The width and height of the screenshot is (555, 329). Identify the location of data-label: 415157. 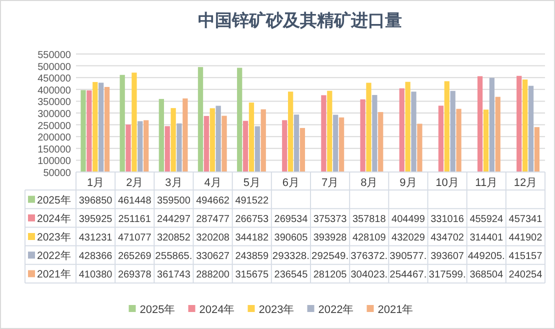
(525, 256).